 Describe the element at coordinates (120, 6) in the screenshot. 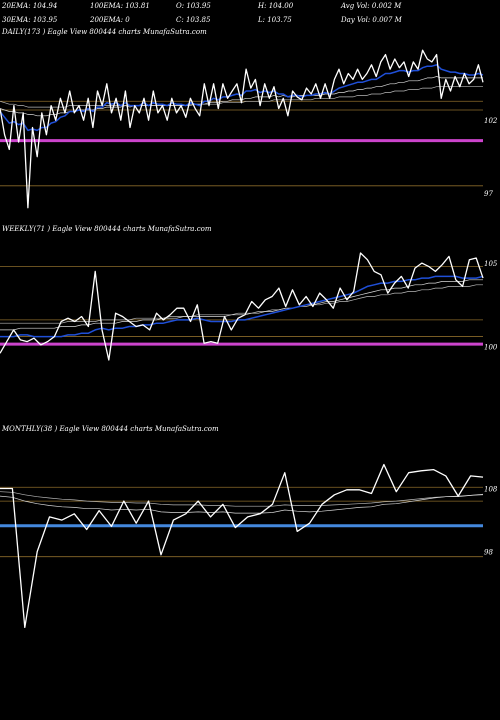

I see `header-100ema: 100EMA: 103.81` at that location.